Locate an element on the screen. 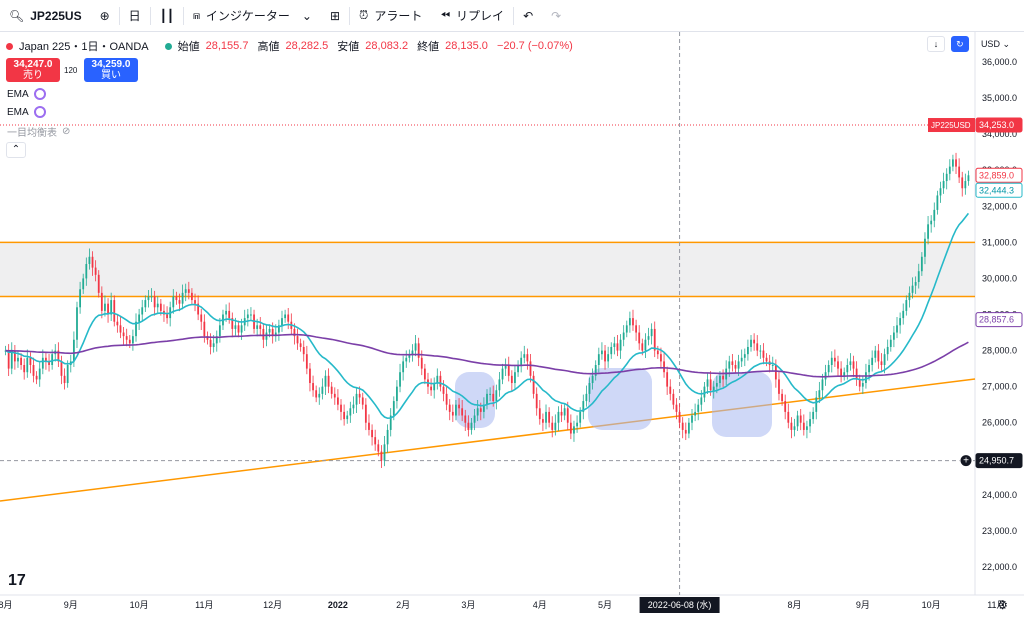  scale-controls: ↓ ↻ USD ⌄ is located at coordinates (974, 44).